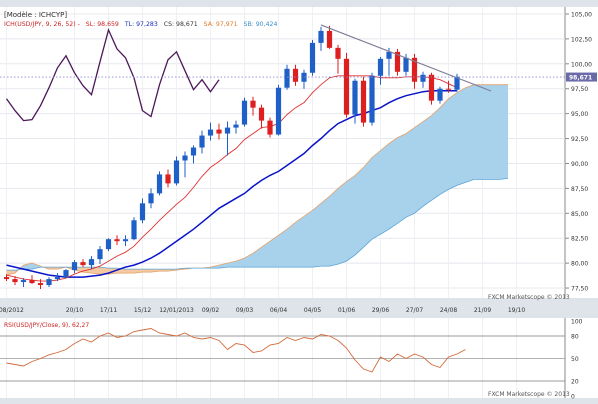 Image resolution: width=598 pixels, height=404 pixels. Describe the element at coordinates (579, 289) in the screenshot. I see `price-tick-label: 77,50` at that location.